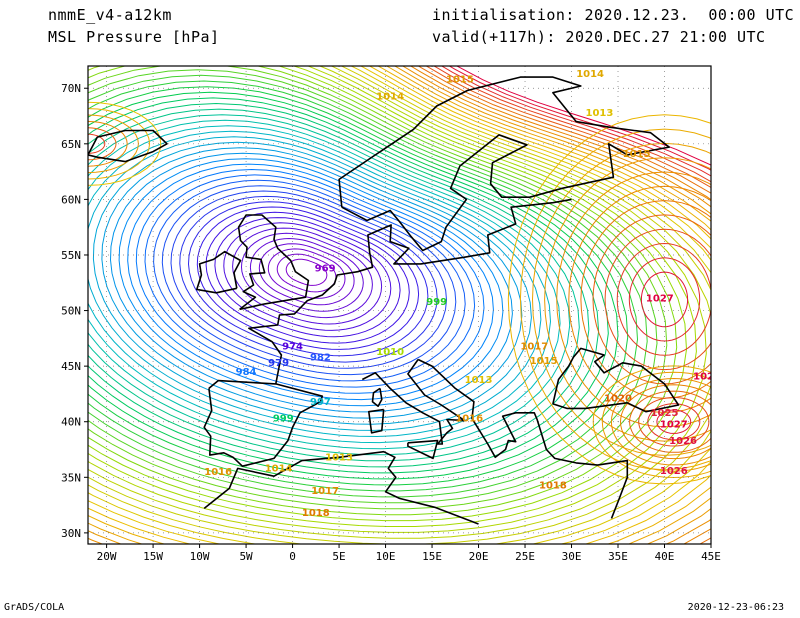 This screenshot has width=800, height=618. What do you see at coordinates (338, 556) in the screenshot?
I see `lon-tick-label: 5E` at bounding box center [338, 556].